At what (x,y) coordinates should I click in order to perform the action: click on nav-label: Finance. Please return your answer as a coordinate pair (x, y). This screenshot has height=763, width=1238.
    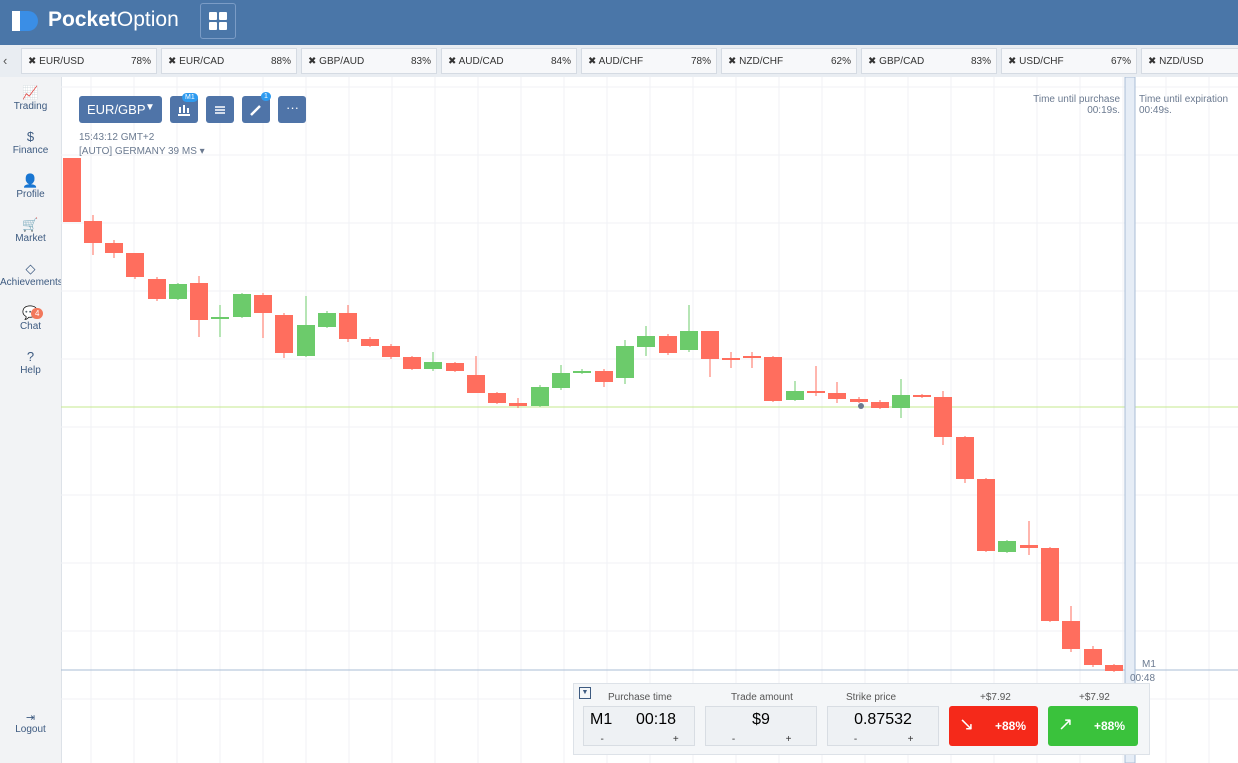
    Looking at the image, I should click on (30, 150).